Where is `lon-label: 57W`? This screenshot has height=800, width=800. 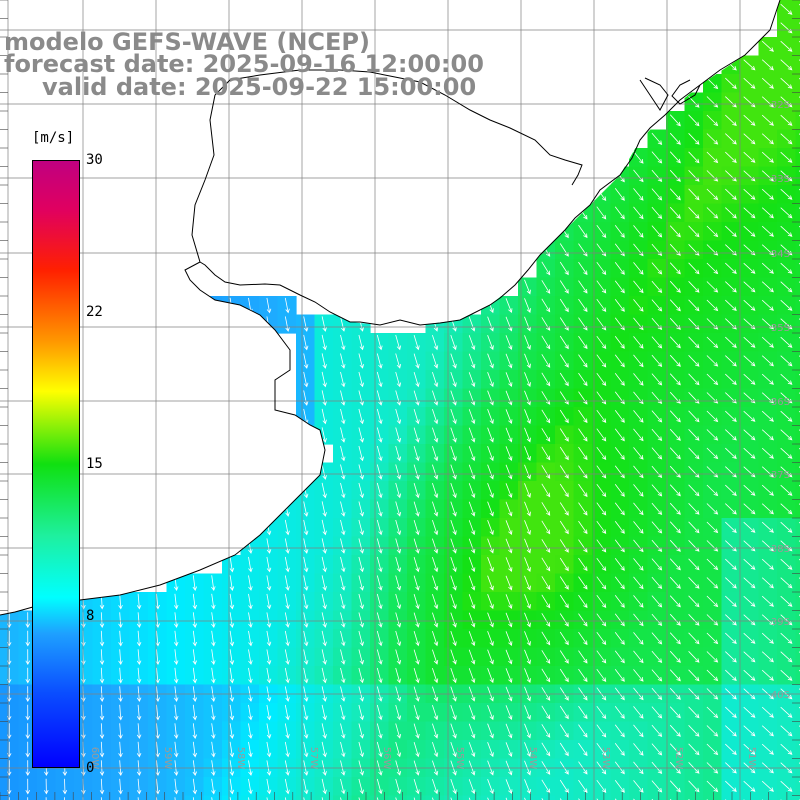
lon-label: 57W is located at coordinates (313, 758).